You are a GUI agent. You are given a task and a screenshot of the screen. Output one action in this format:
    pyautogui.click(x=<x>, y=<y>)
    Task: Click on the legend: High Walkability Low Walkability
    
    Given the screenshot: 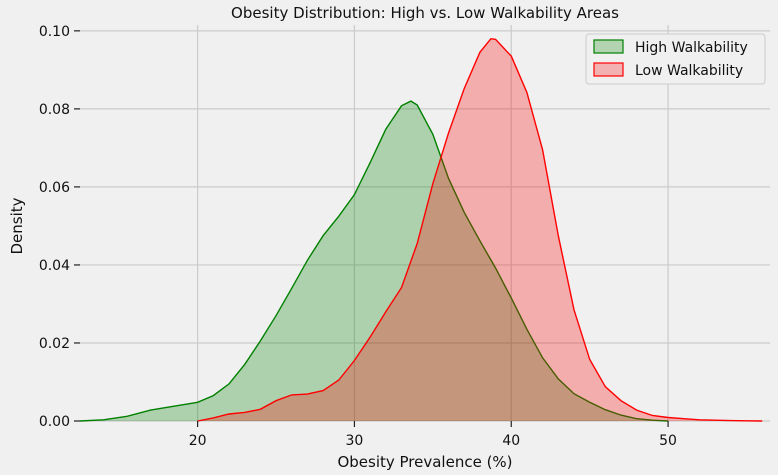 What is the action you would take?
    pyautogui.click(x=675, y=59)
    